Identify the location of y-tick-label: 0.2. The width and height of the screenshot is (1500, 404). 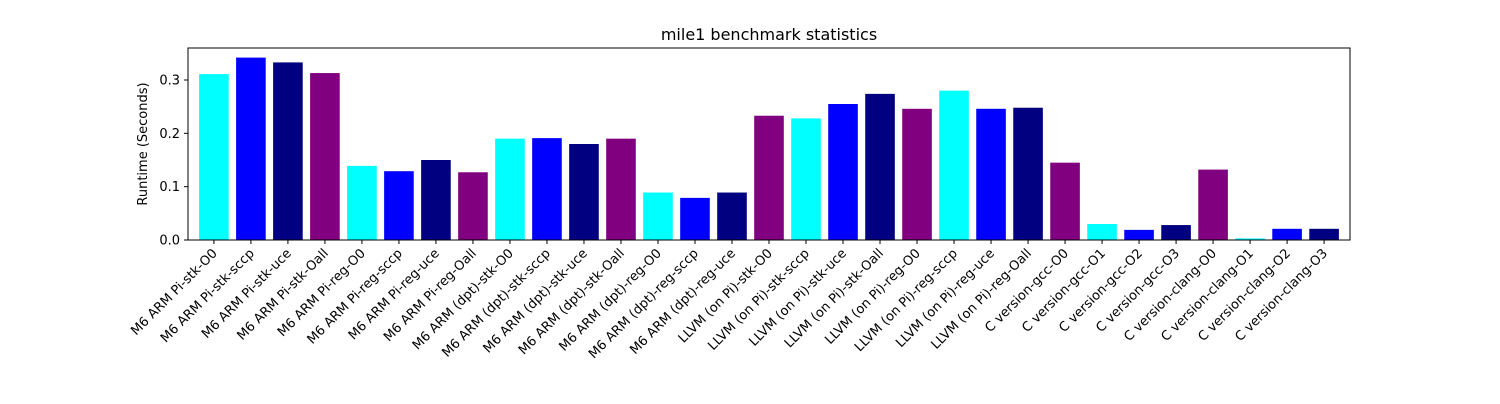
(169, 134).